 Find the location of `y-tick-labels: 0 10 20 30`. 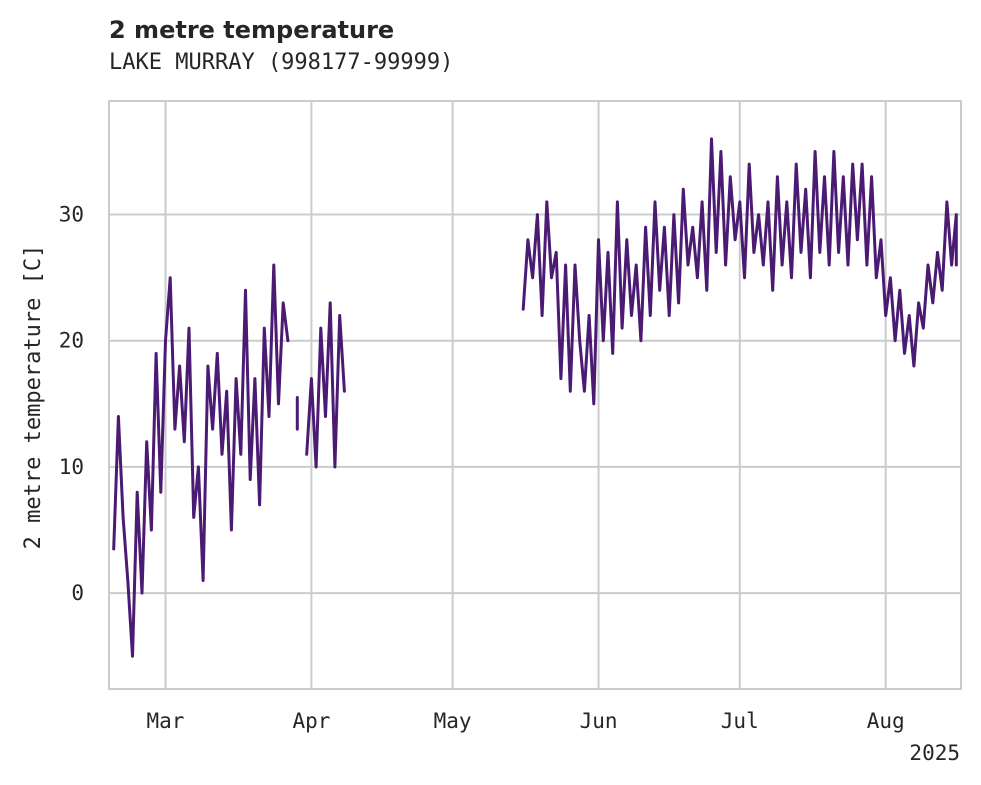

y-tick-labels: 0 10 20 30 is located at coordinates (71, 404).